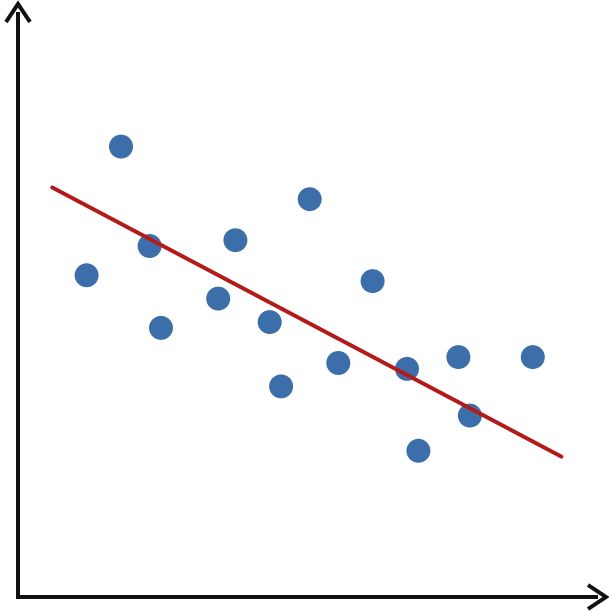  What do you see at coordinates (18, 12) in the screenshot?
I see `y-axis-arrowhead` at bounding box center [18, 12].